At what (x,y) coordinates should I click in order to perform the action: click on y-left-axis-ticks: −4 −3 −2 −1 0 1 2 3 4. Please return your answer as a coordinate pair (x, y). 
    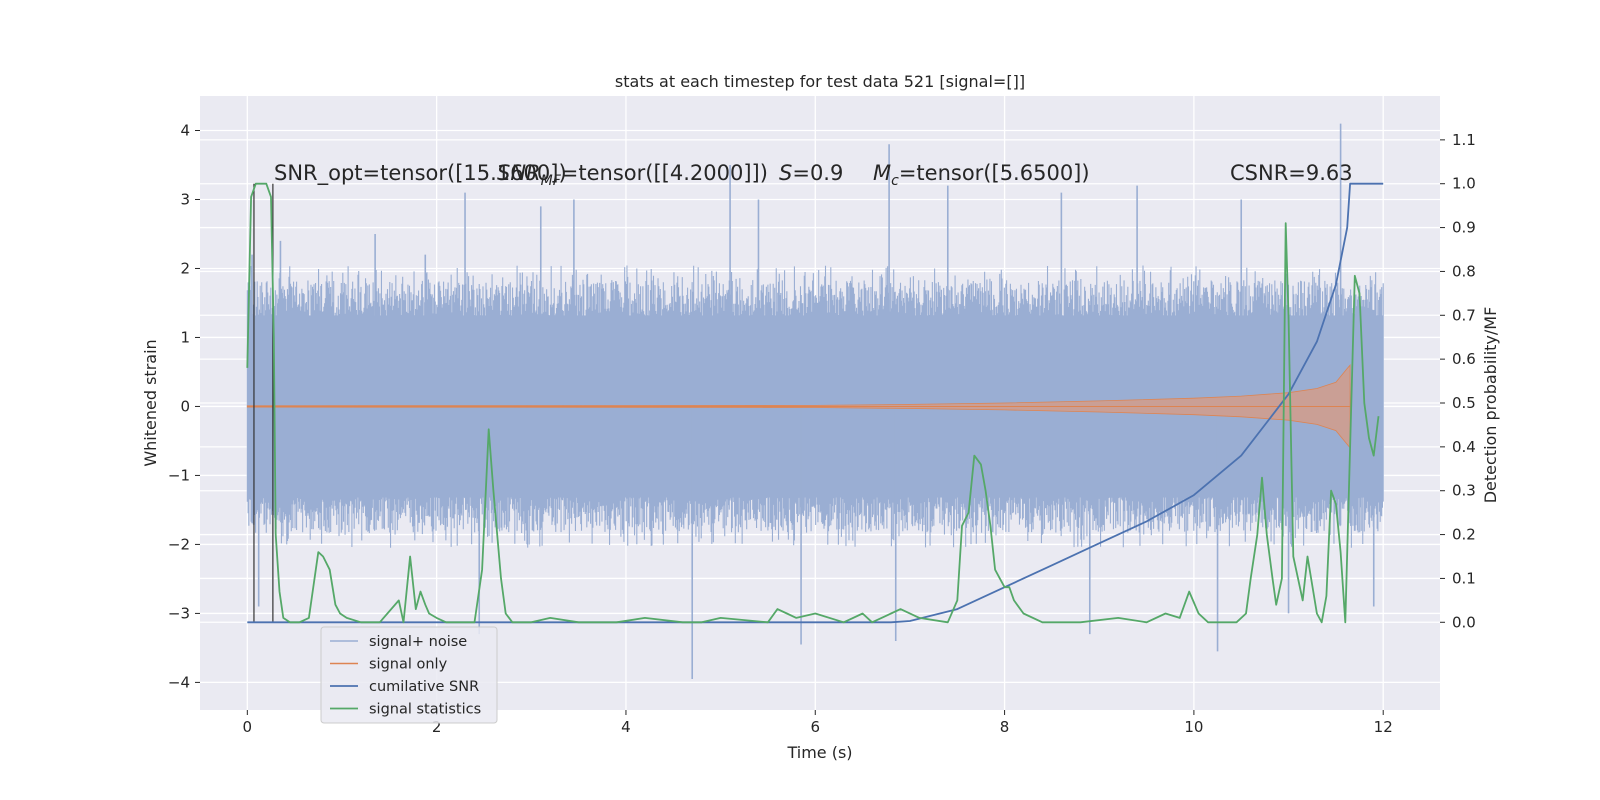
    Looking at the image, I should click on (184, 406).